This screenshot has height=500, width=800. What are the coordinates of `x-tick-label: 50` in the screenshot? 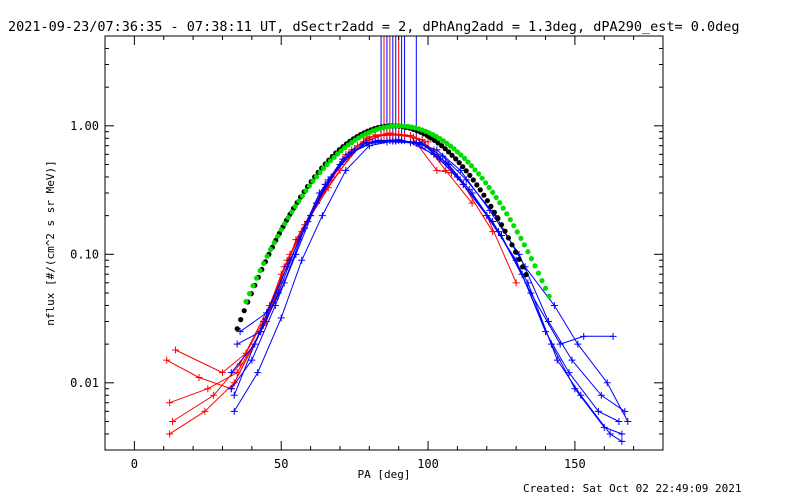 It's located at (281, 464).